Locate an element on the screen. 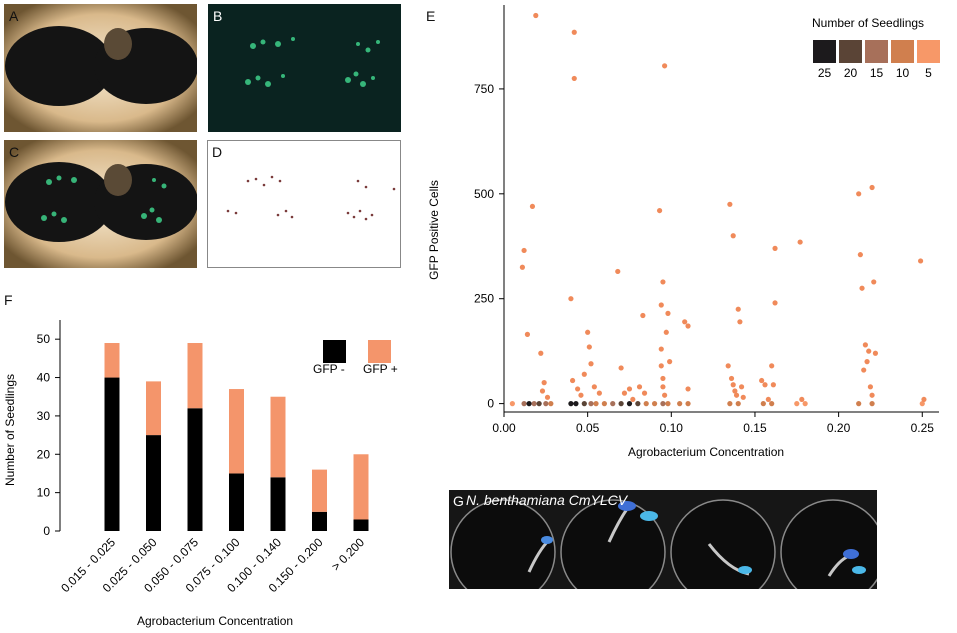 The height and width of the screenshot is (633, 957). panel-c-image is located at coordinates (100, 204).